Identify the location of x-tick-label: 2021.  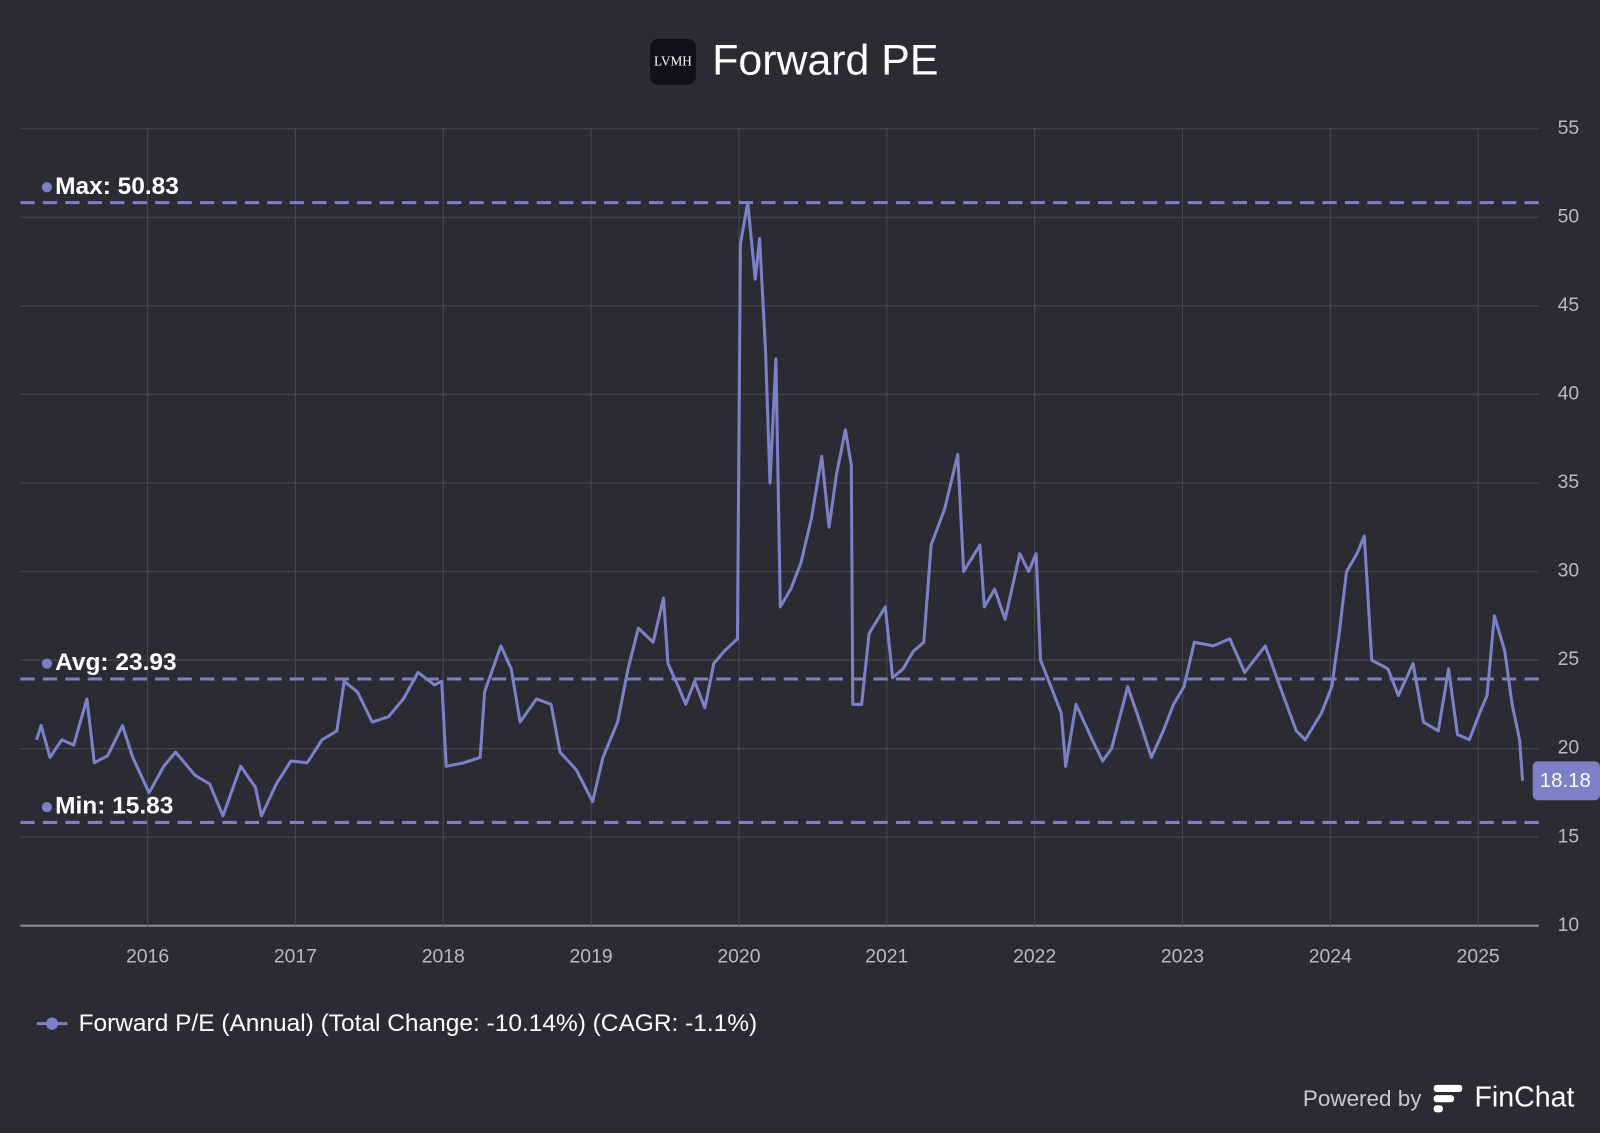
(886, 956).